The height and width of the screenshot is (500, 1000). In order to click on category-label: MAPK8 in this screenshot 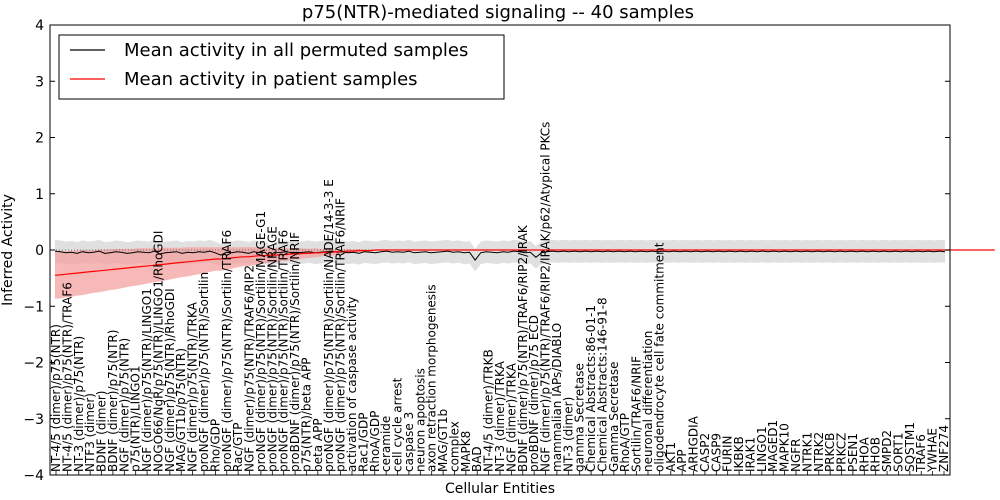, I will do `click(466, 451)`.